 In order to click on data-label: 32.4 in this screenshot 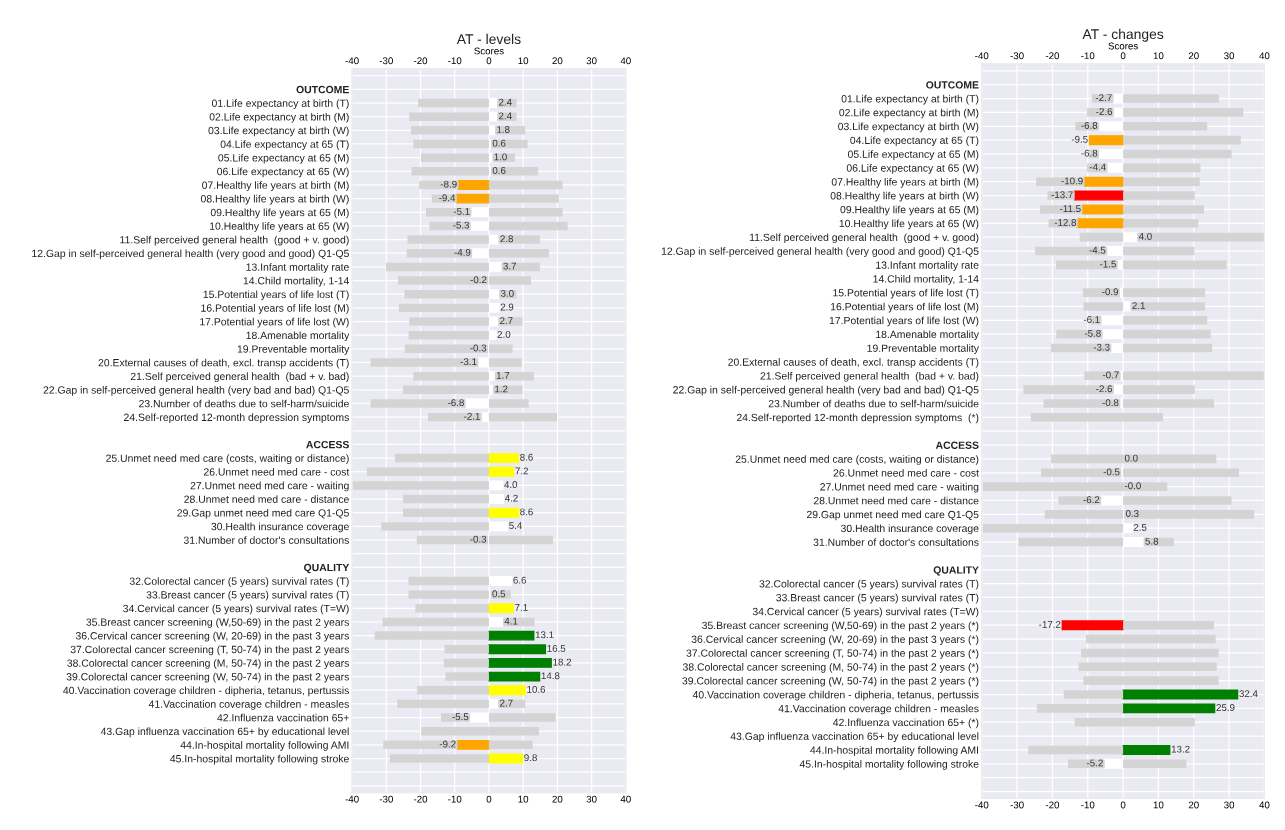, I will do `click(1248, 694)`.